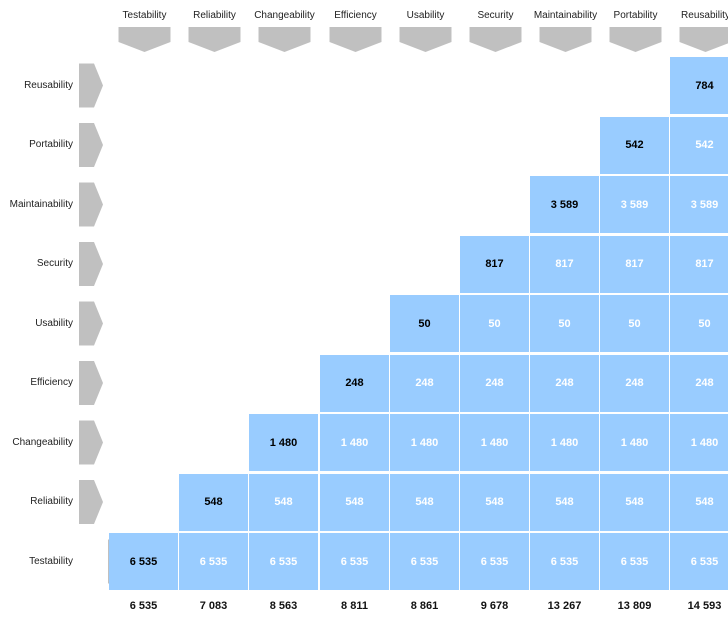 This screenshot has height=617, width=728. What do you see at coordinates (283, 561) in the screenshot?
I see `cell-changeability-testability: 6 535` at bounding box center [283, 561].